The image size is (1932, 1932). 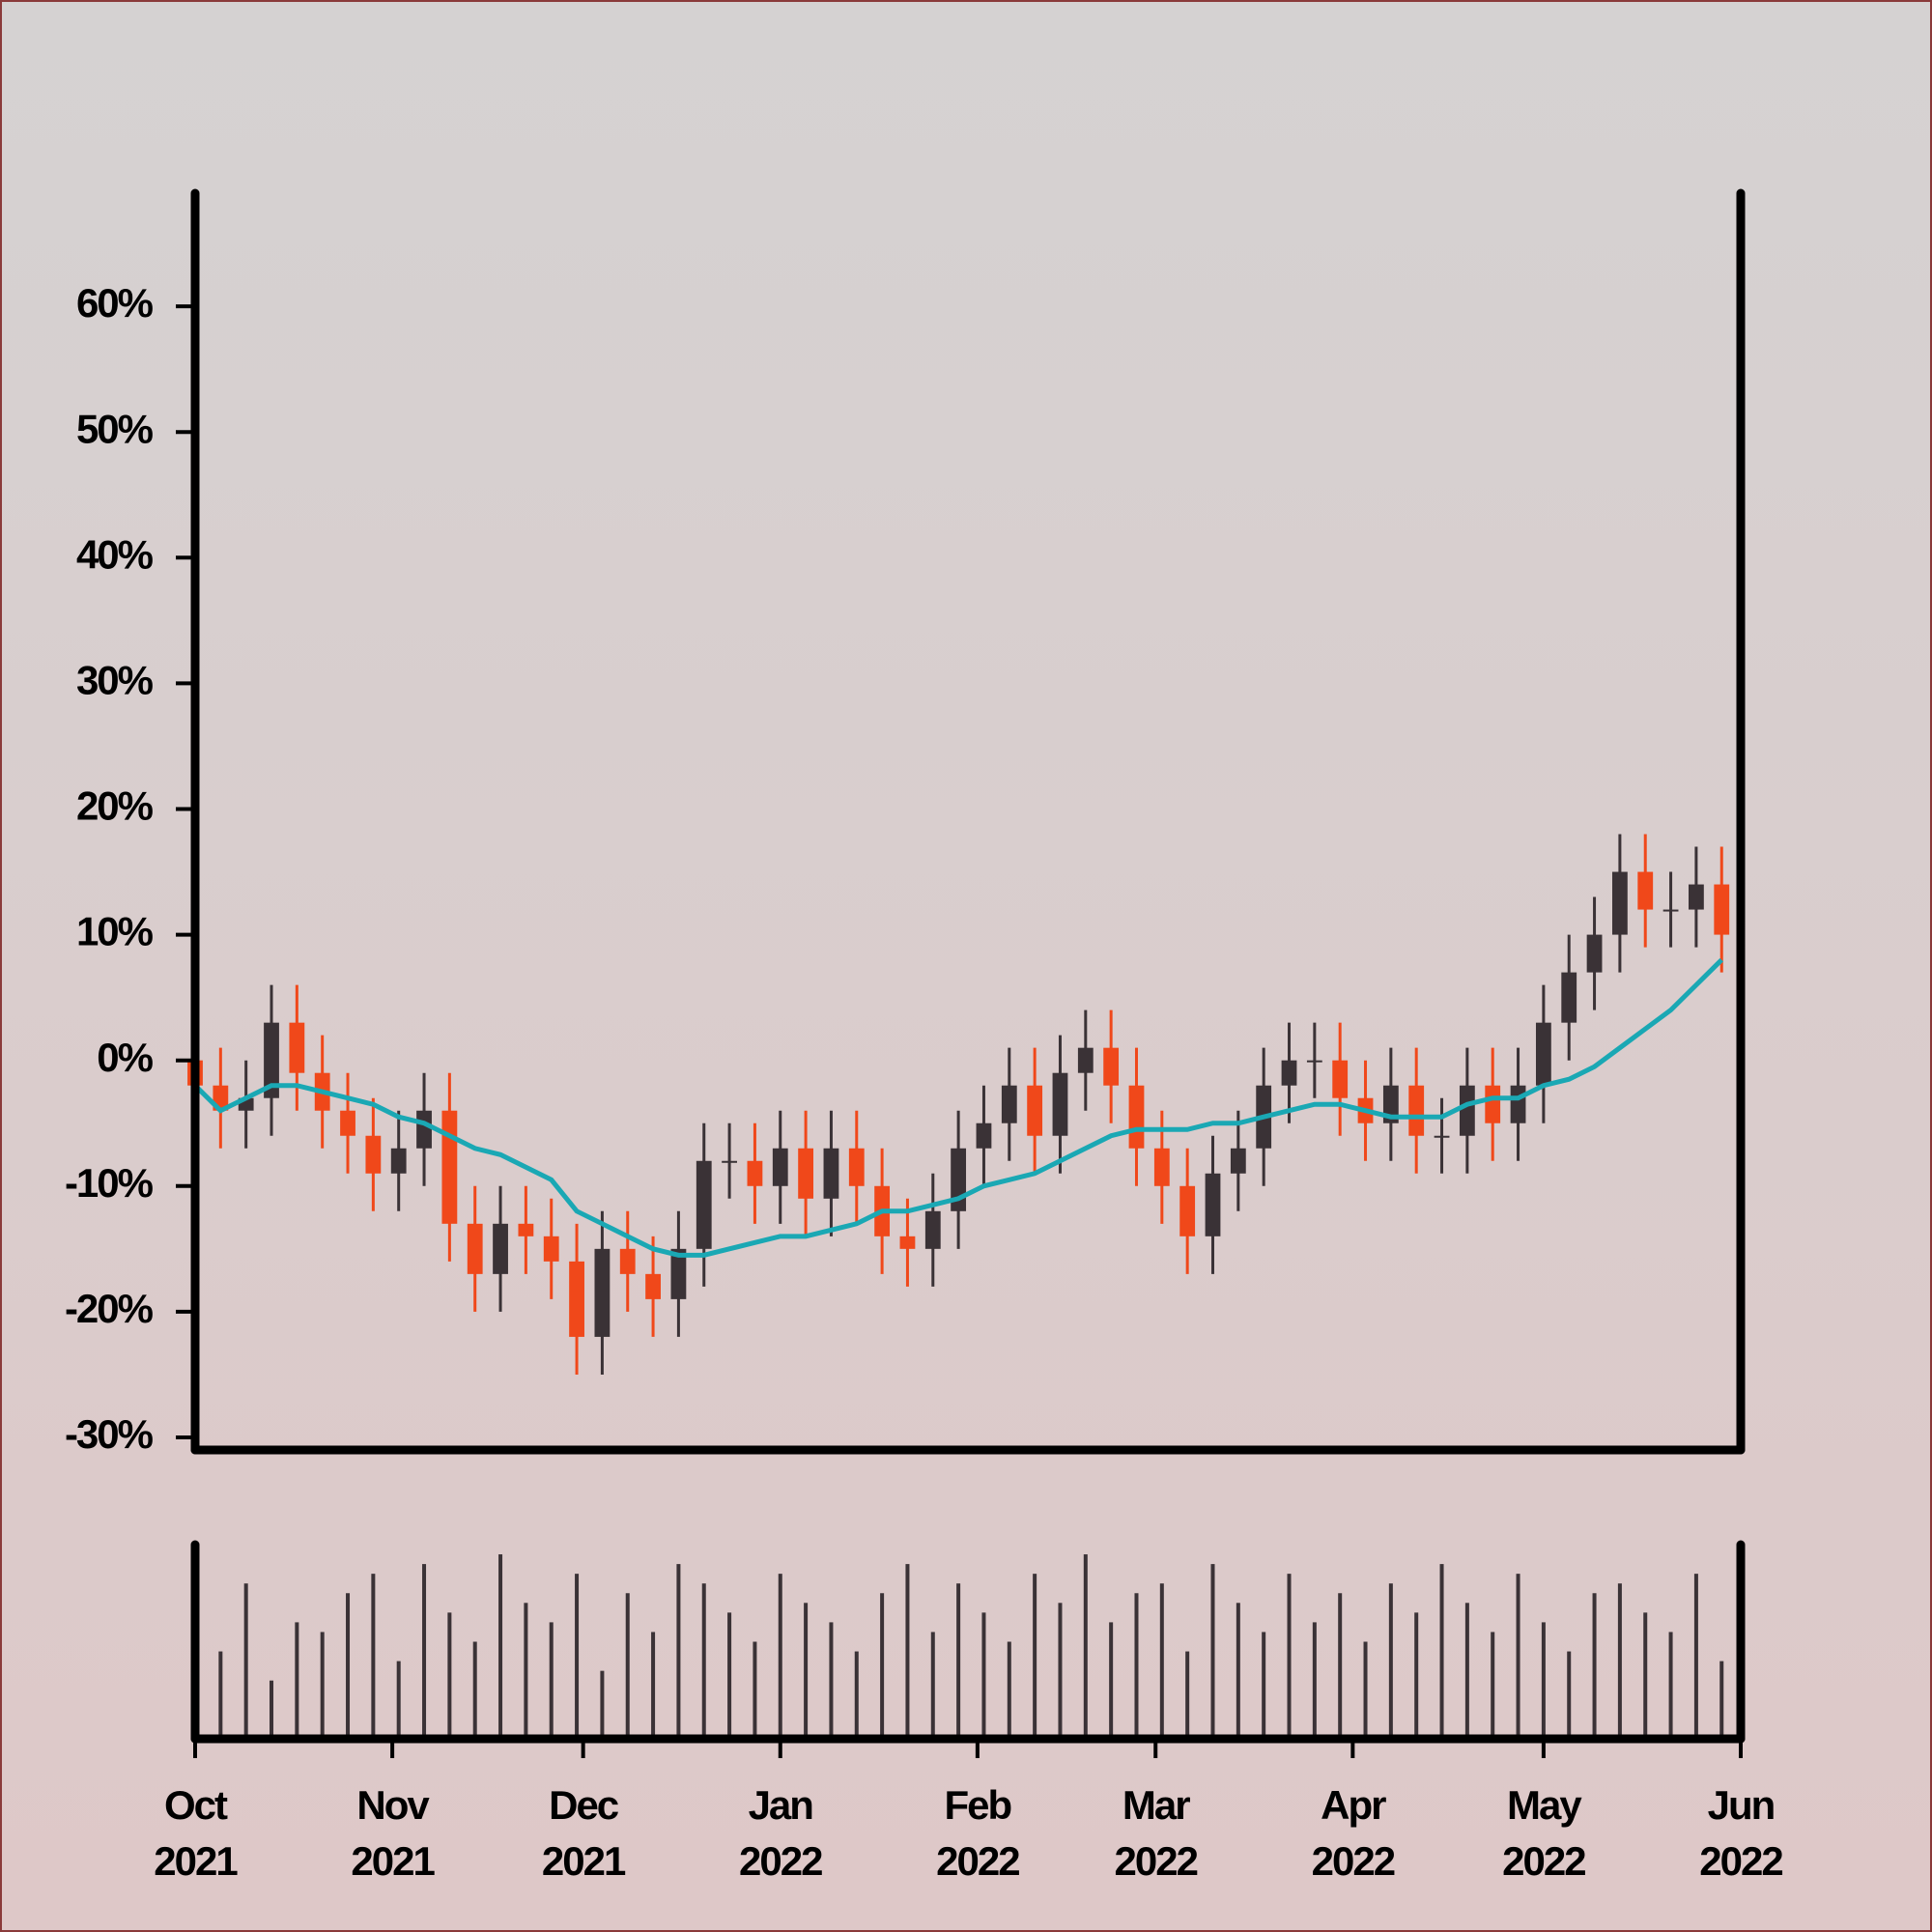 What do you see at coordinates (781, 1833) in the screenshot?
I see `x-tick-label: Jan 2022` at bounding box center [781, 1833].